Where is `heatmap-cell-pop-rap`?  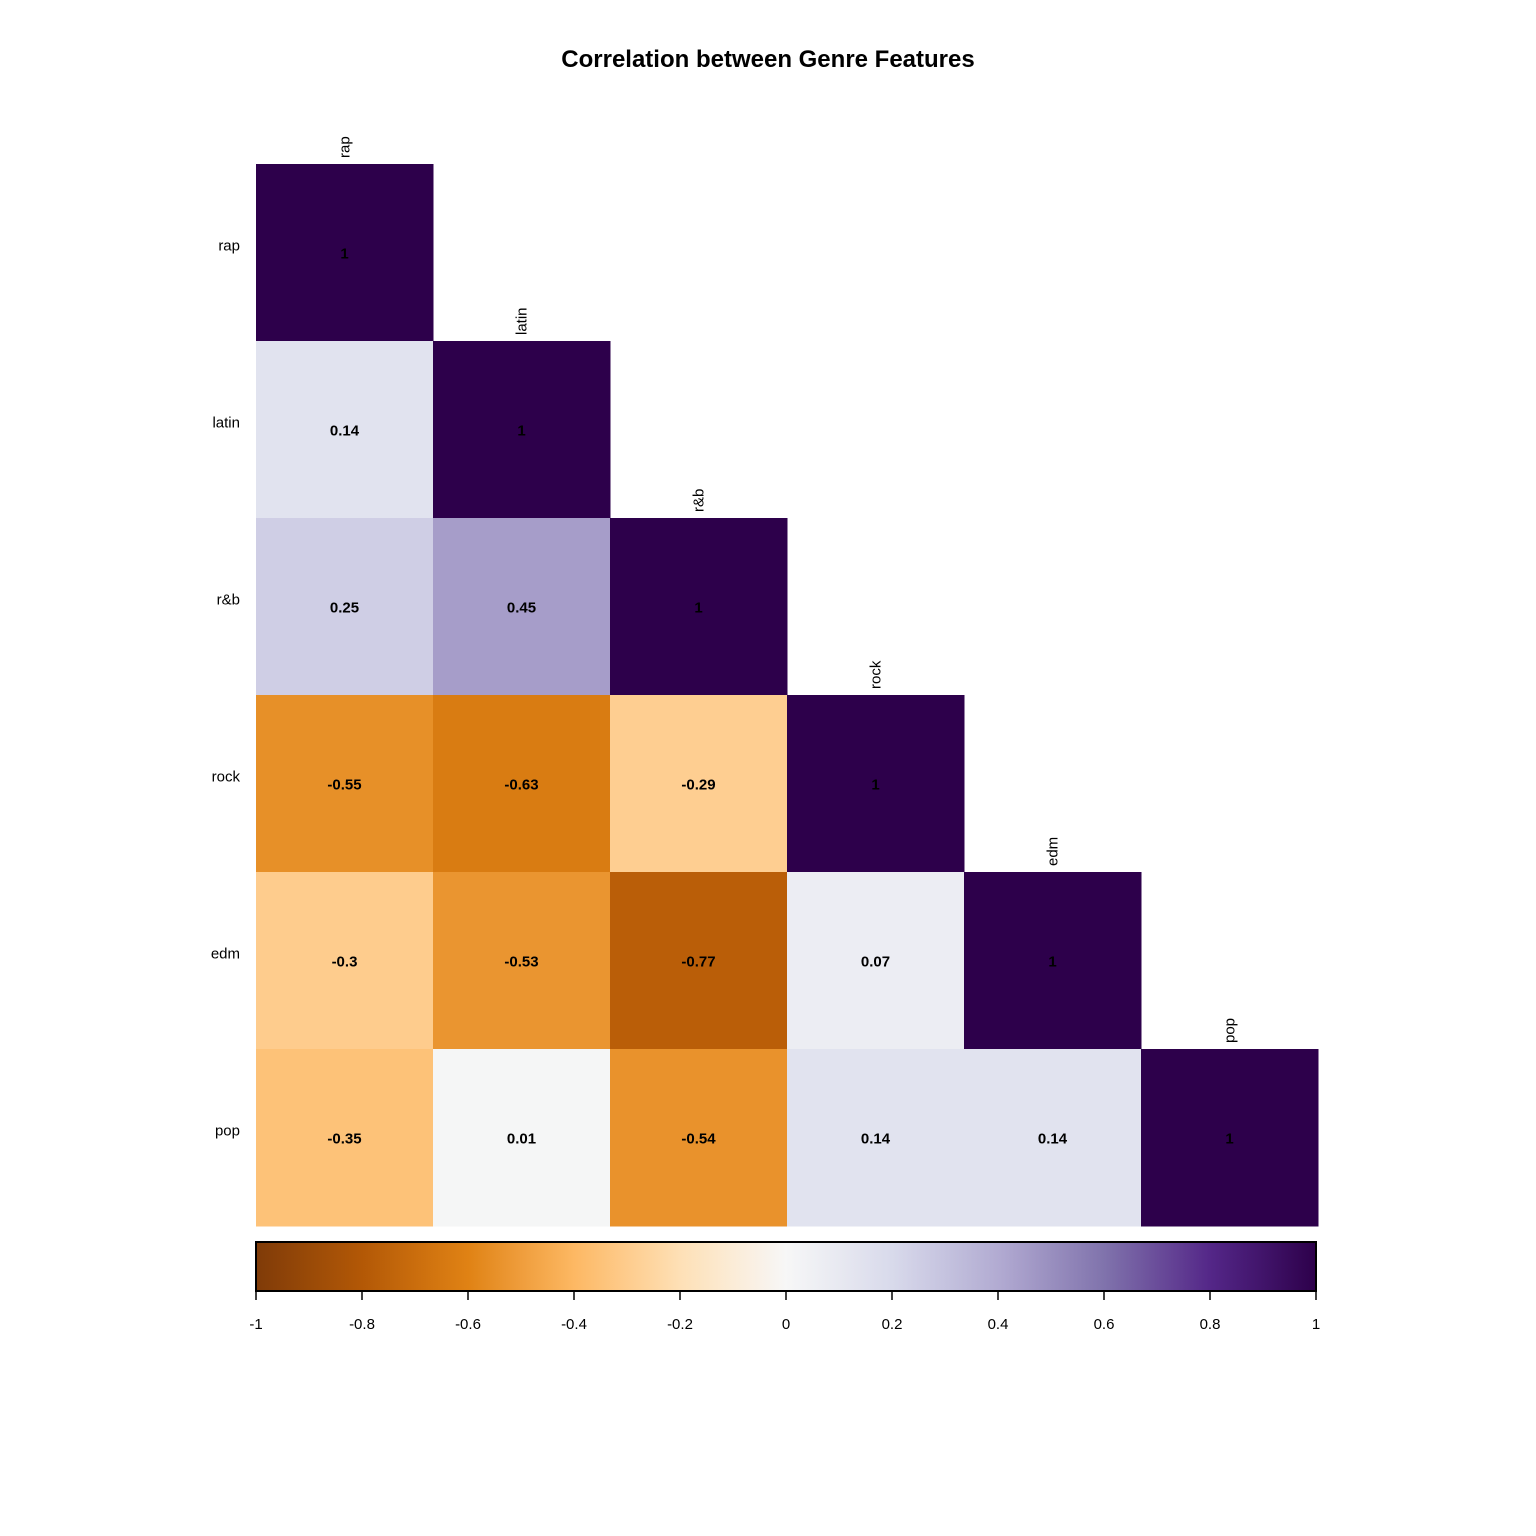
heatmap-cell-pop-rap is located at coordinates (345, 1138).